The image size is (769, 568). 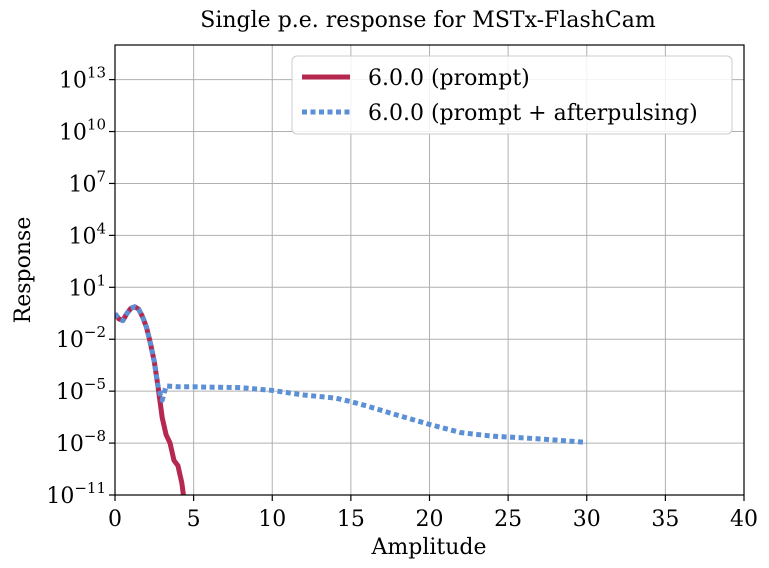 What do you see at coordinates (587, 519) in the screenshot?
I see `x-tick-label: 30` at bounding box center [587, 519].